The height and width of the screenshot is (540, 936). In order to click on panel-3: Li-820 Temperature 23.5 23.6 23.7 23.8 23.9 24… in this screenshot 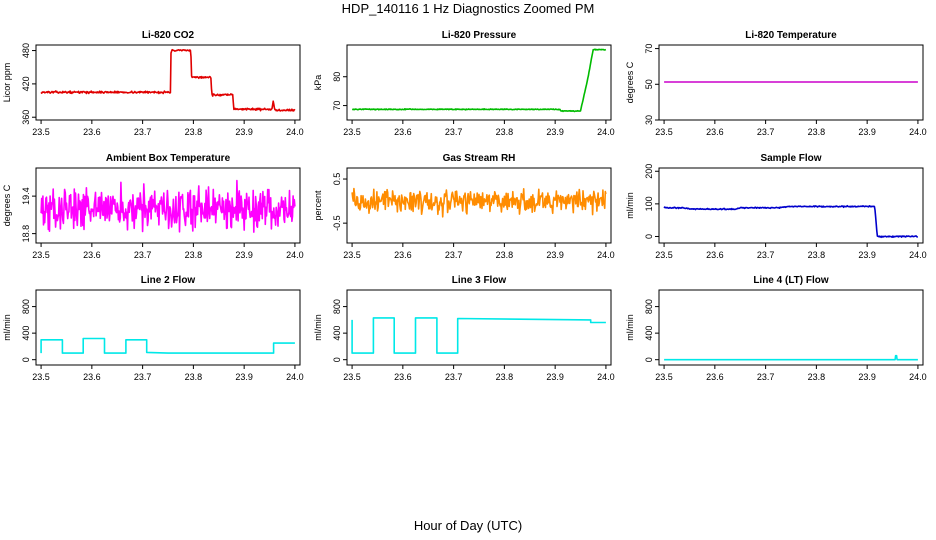, I will do `click(776, 83)`.